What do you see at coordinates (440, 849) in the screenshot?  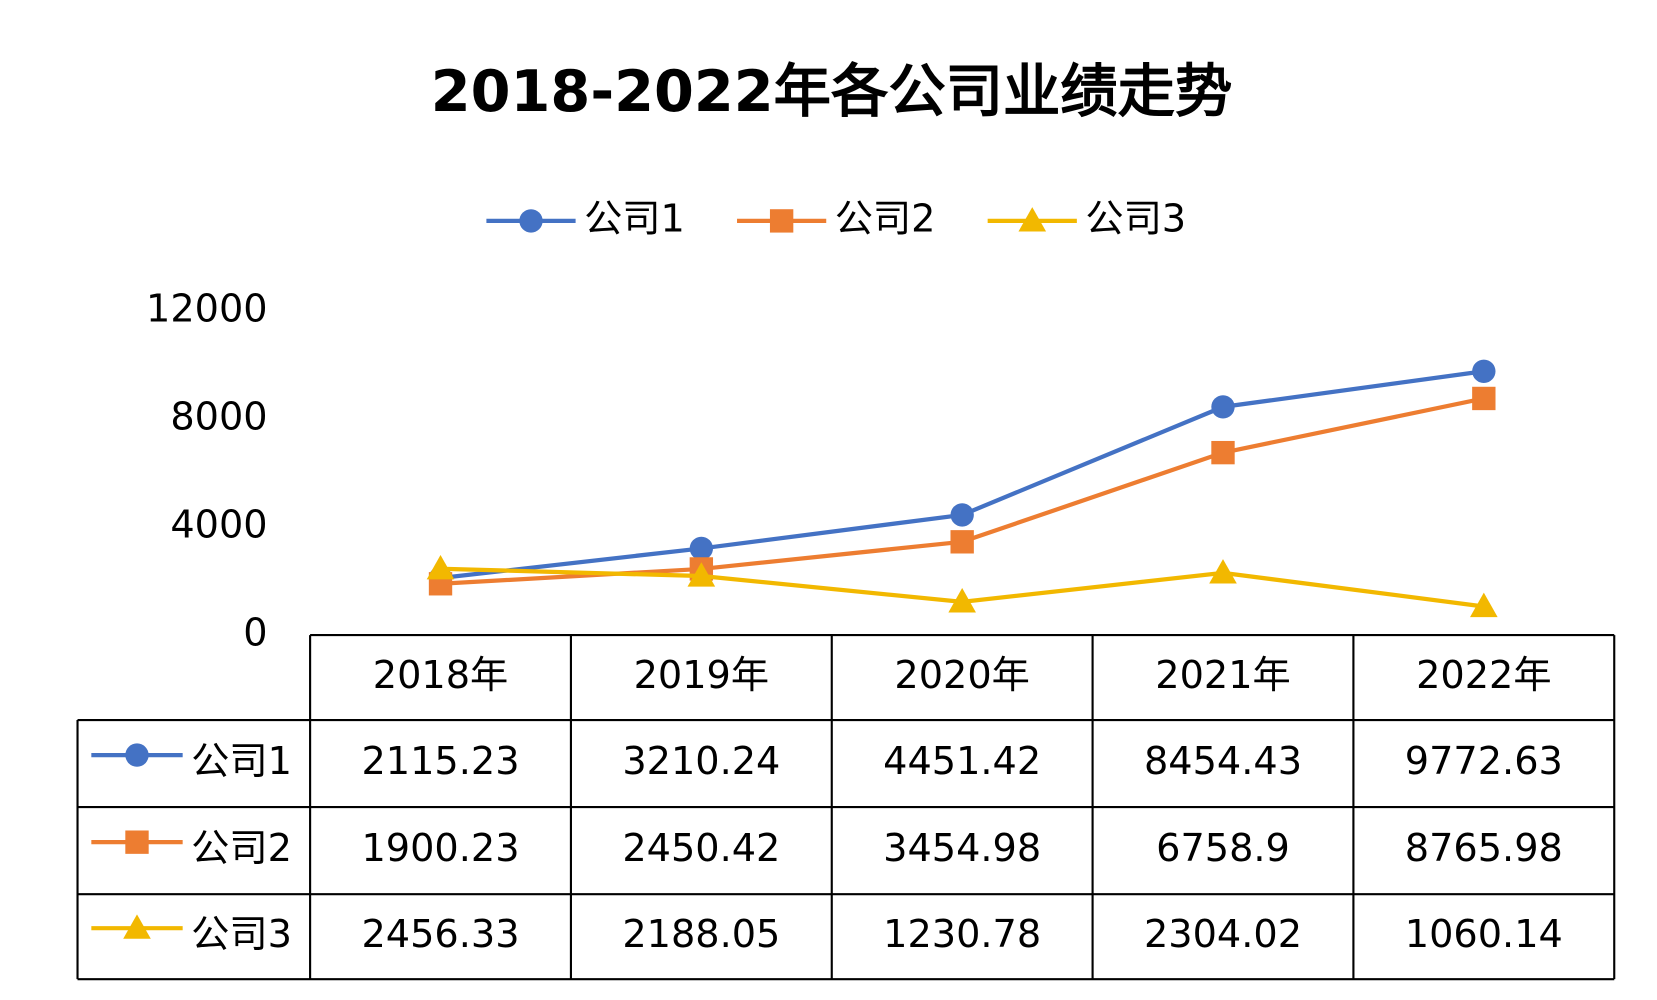 I see `table-value: 1900.23` at bounding box center [440, 849].